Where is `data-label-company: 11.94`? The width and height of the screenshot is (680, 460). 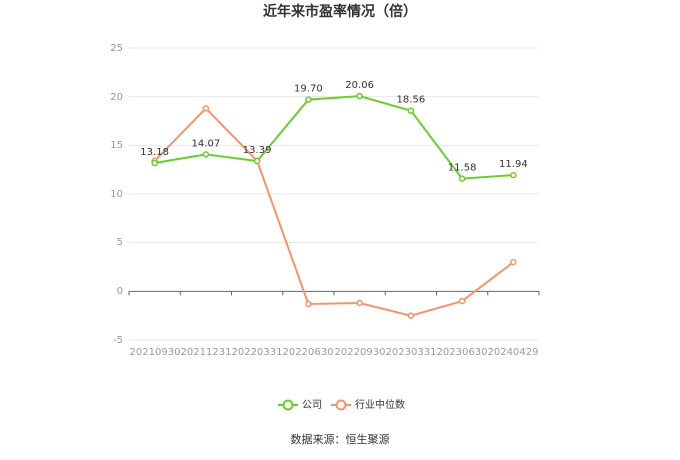 data-label-company: 11.94 is located at coordinates (513, 164).